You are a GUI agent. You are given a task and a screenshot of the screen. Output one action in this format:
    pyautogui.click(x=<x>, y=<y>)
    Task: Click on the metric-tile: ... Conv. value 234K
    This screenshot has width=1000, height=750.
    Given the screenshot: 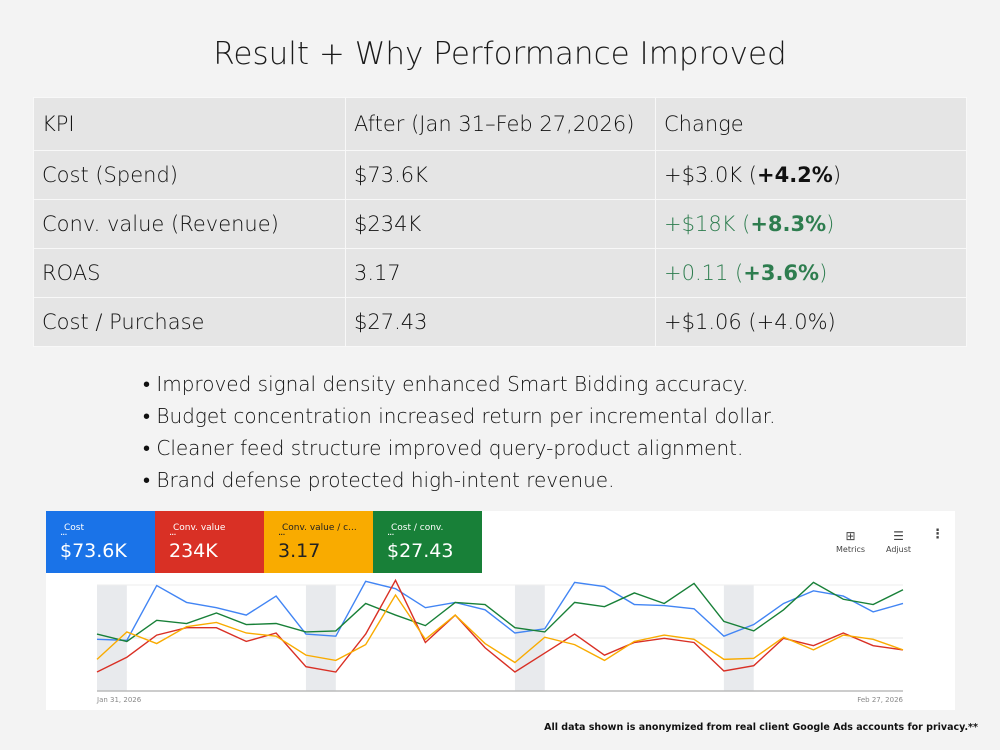 What is the action you would take?
    pyautogui.click(x=209, y=542)
    